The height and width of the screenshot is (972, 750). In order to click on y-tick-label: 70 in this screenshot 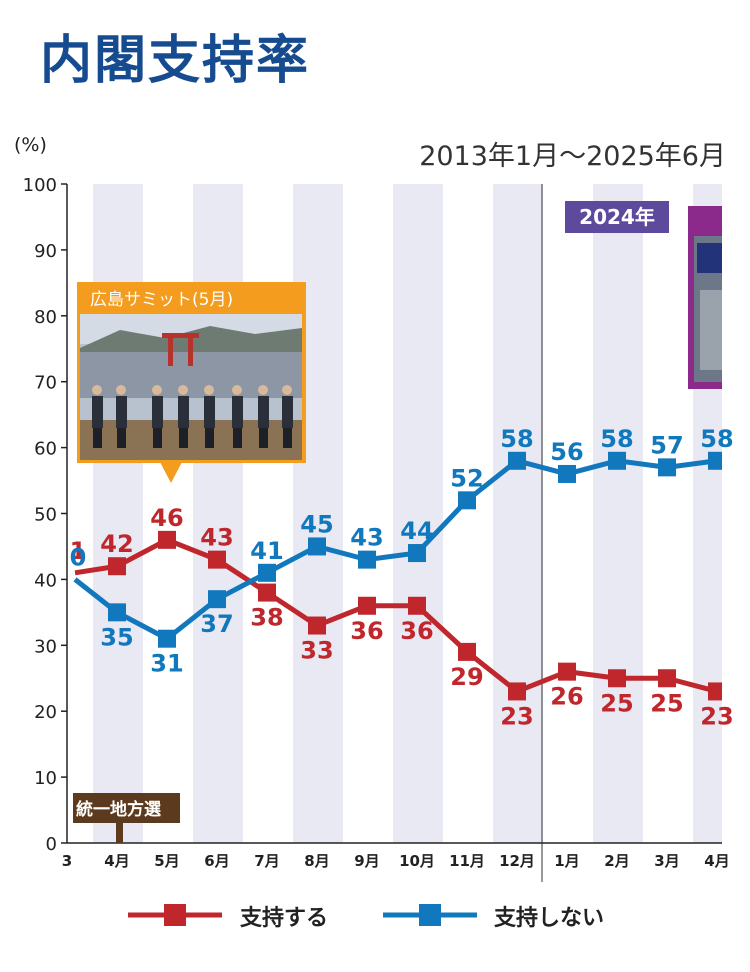, I will do `click(45, 383)`.